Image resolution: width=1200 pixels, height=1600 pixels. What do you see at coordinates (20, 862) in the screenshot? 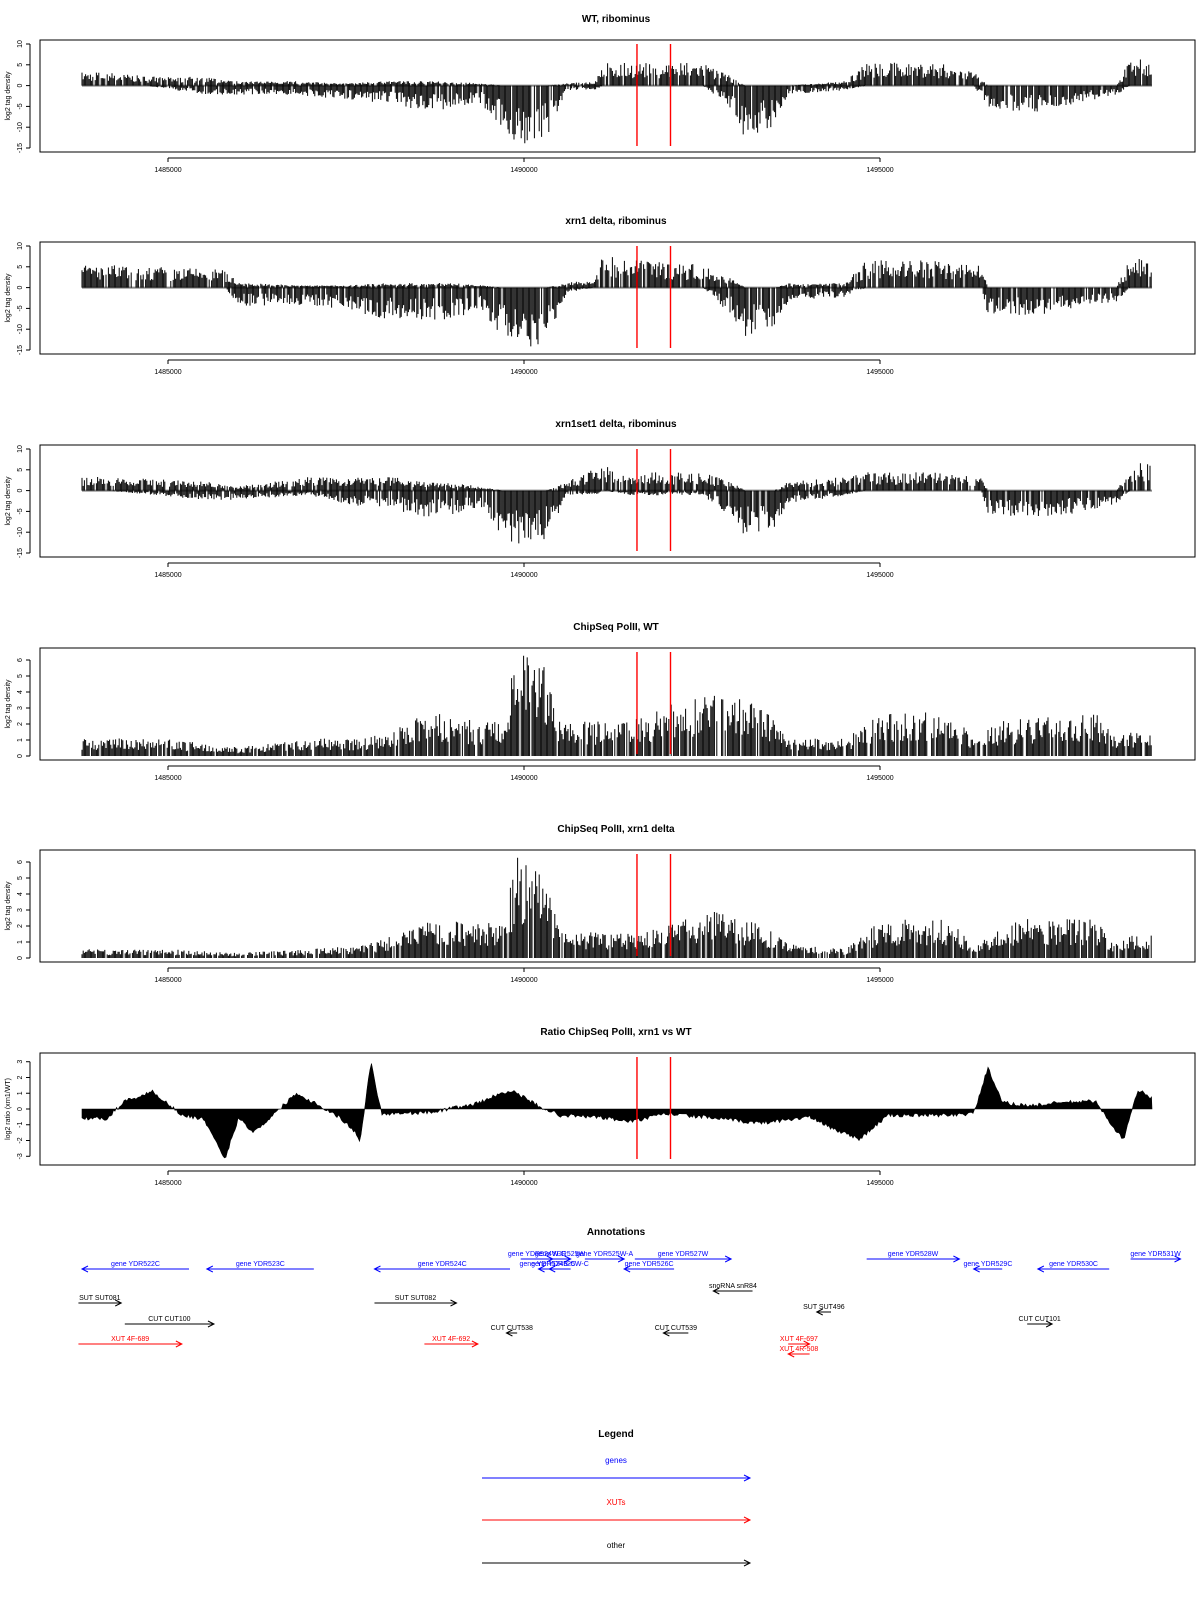
I see `y-tick-label: 6` at bounding box center [20, 862].